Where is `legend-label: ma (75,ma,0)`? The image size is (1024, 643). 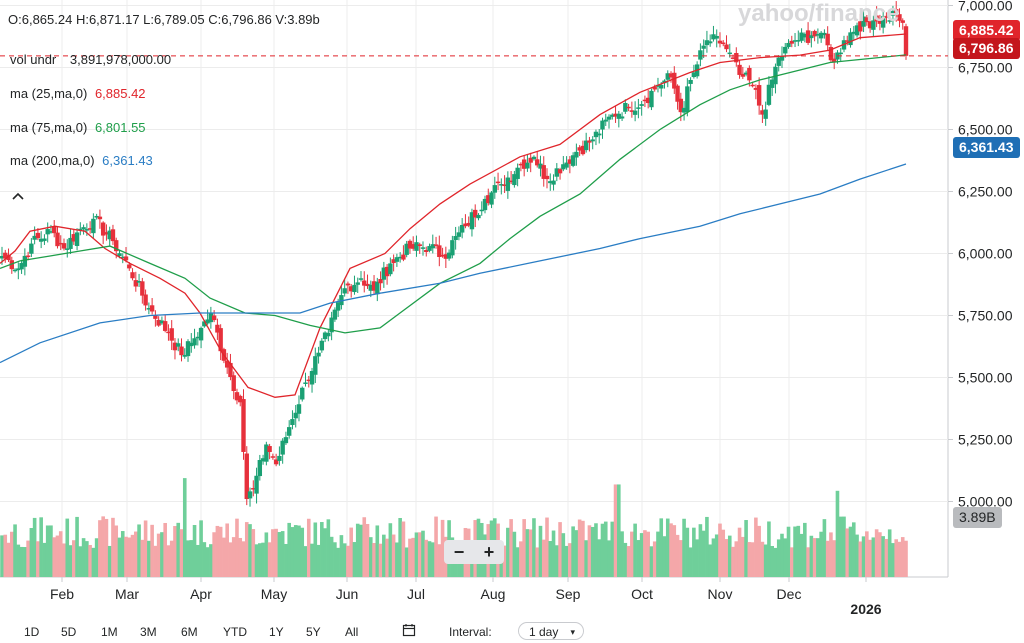 legend-label: ma (75,ma,0) is located at coordinates (49, 127).